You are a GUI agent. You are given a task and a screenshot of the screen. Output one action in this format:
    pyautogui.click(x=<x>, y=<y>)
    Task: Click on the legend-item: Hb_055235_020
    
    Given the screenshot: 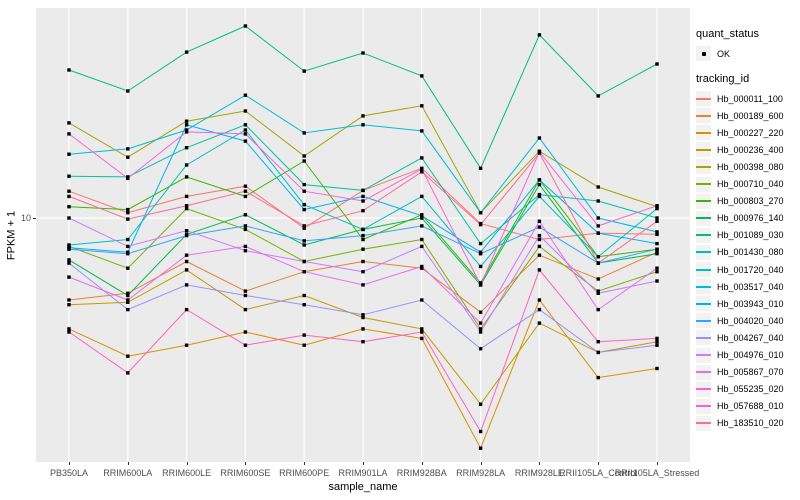 What is the action you would take?
    pyautogui.click(x=748, y=389)
    